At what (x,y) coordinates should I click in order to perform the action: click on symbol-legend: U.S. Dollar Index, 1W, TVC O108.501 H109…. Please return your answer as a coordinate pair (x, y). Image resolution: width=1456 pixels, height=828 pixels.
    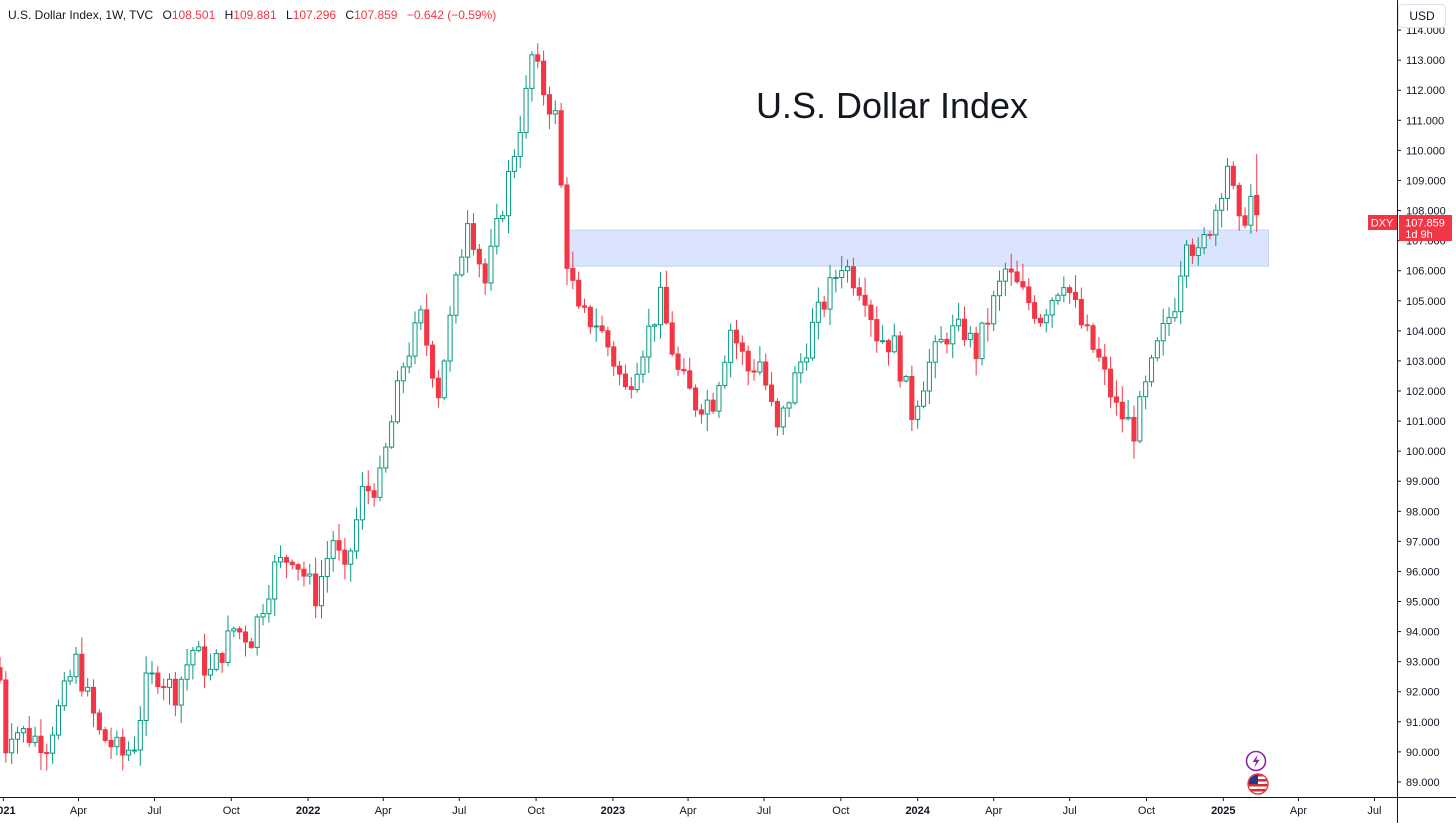
    Looking at the image, I should click on (252, 15).